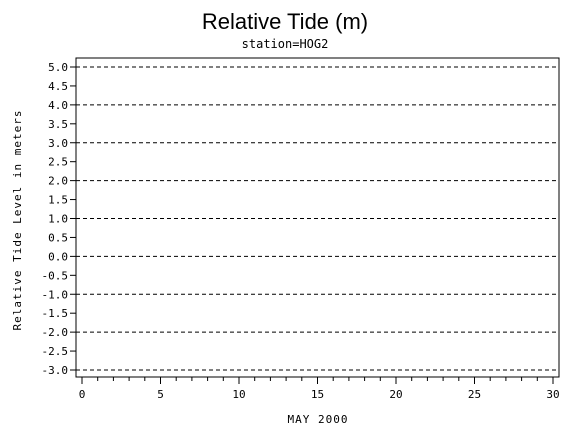 The image size is (570, 430). What do you see at coordinates (58, 256) in the screenshot?
I see `y-tick-label: 0.0` at bounding box center [58, 256].